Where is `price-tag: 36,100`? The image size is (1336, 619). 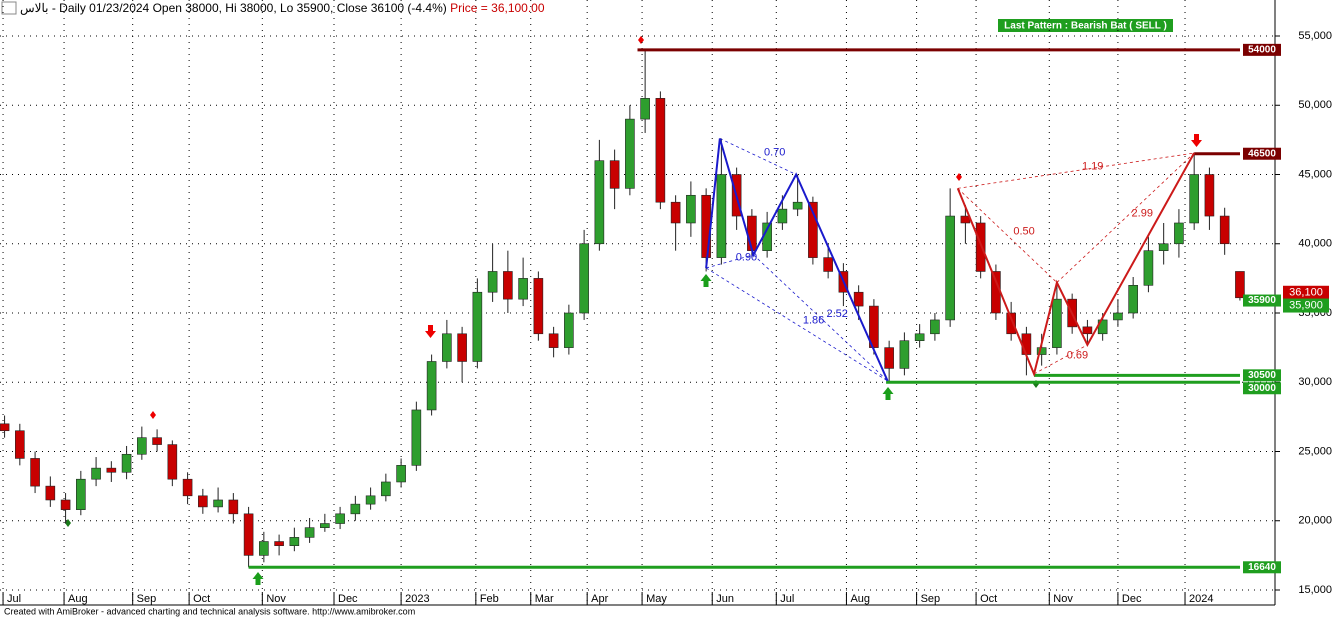 price-tag: 36,100 is located at coordinates (1306, 293).